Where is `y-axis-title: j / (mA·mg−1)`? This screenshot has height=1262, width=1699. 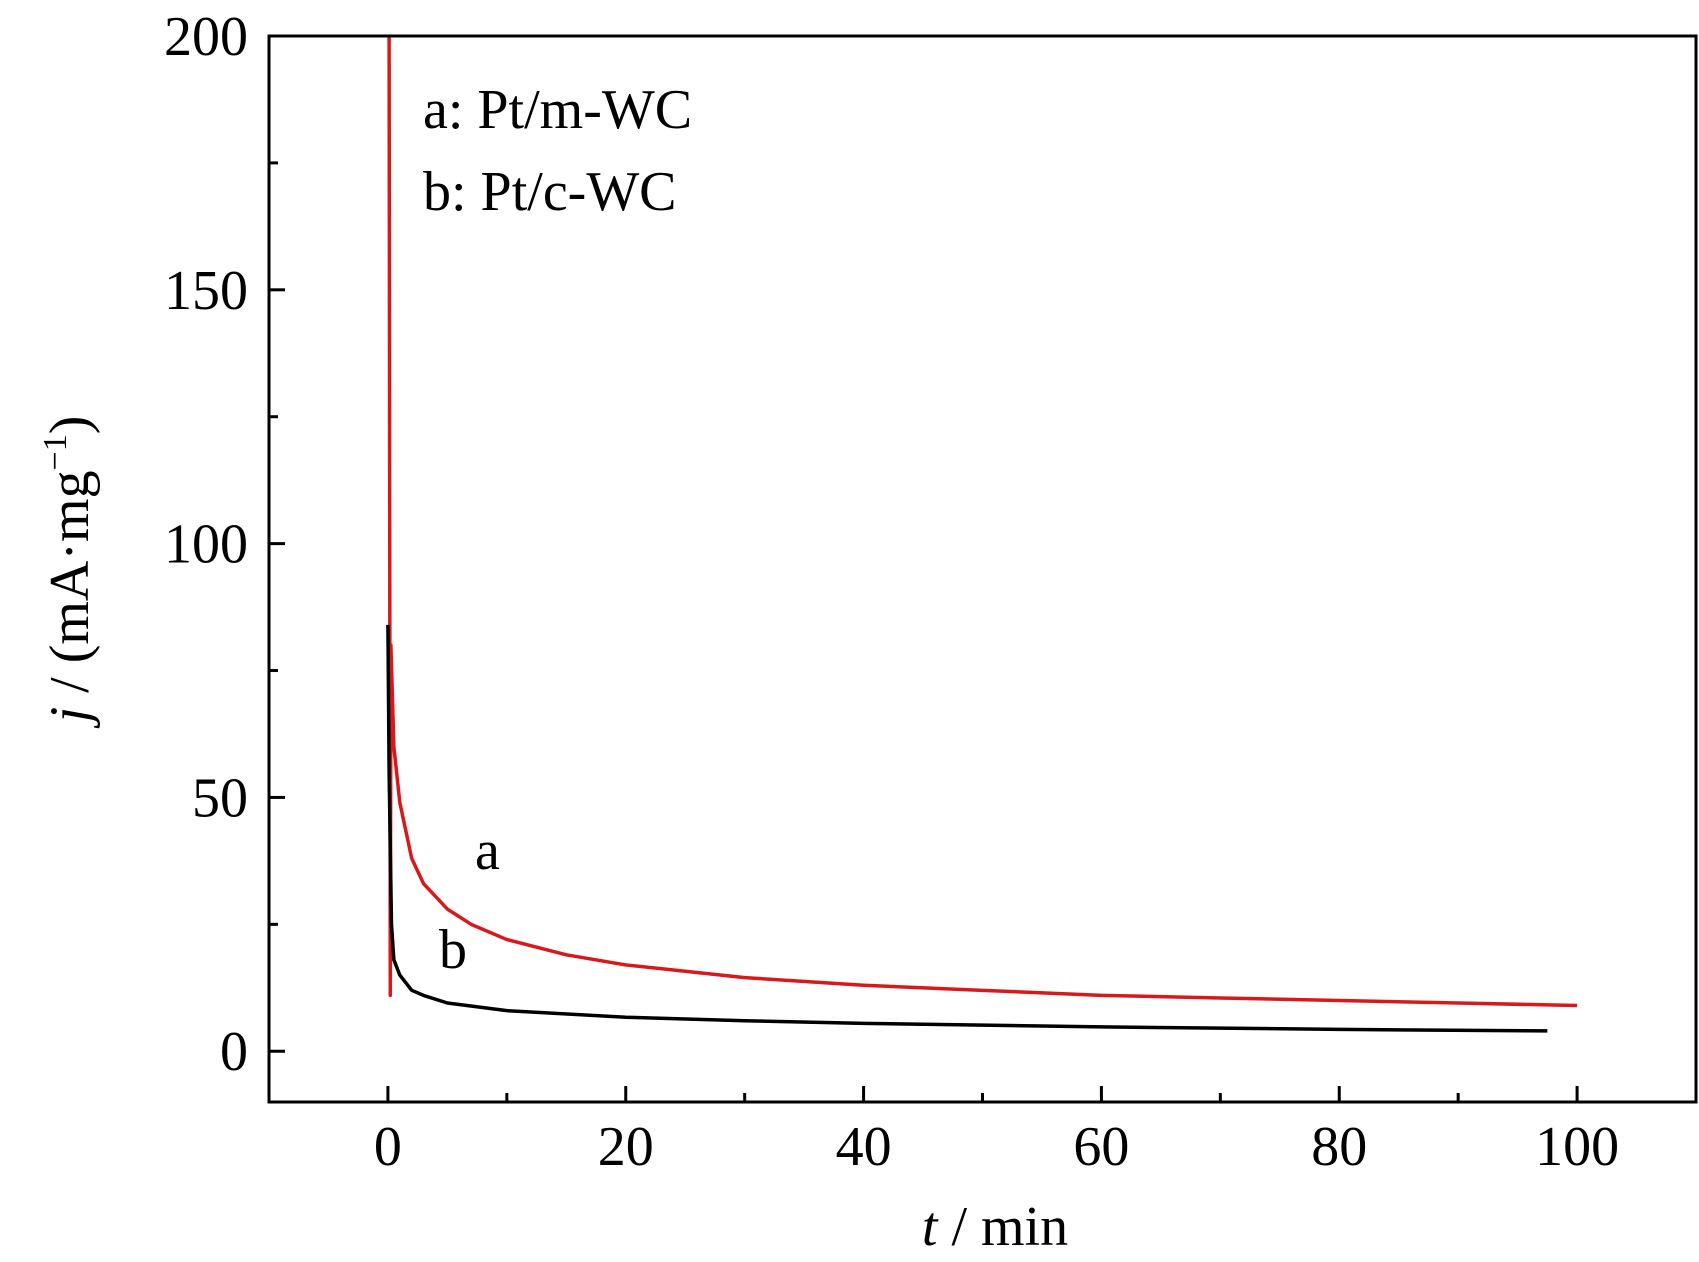 y-axis-title: j / (mA·mg−1) is located at coordinates (69, 572).